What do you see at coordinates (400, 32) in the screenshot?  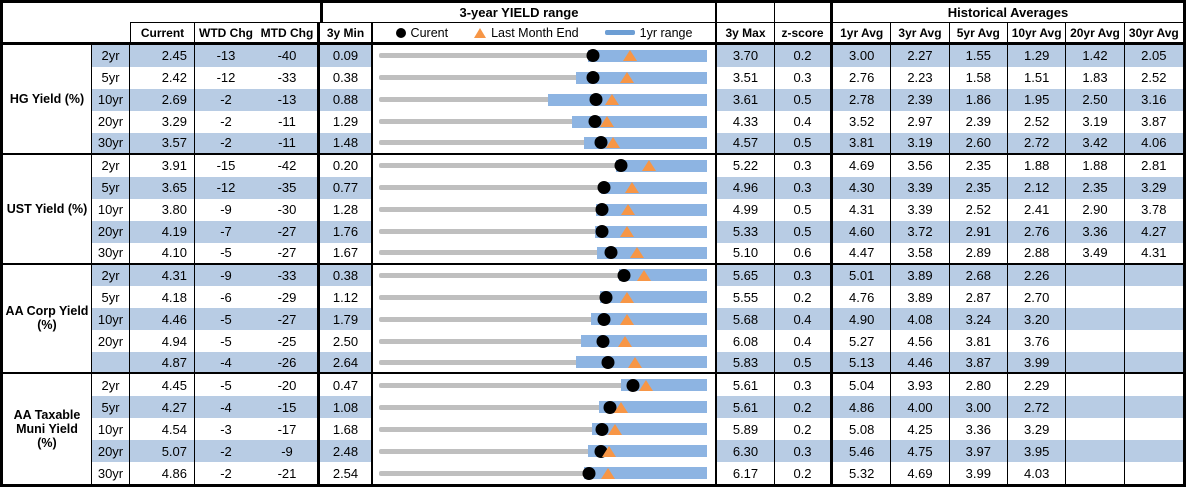 I see `current-dot-icon` at bounding box center [400, 32].